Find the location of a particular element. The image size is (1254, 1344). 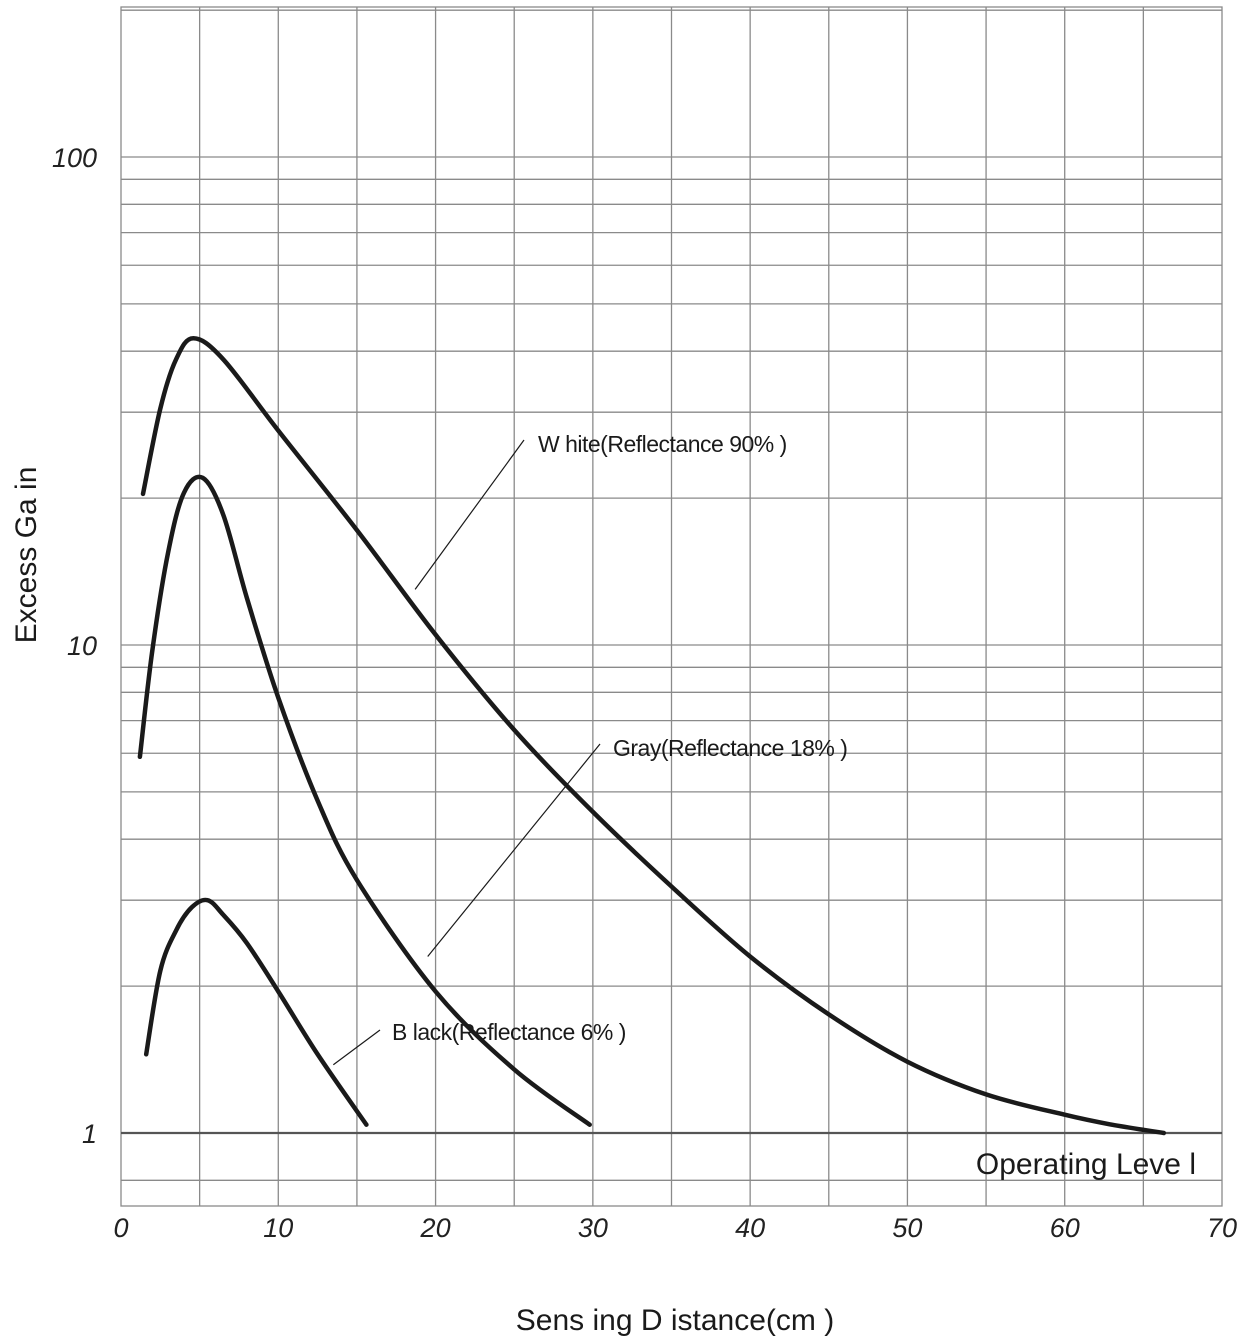

y-tick-label: 1 is located at coordinates (89, 1134).